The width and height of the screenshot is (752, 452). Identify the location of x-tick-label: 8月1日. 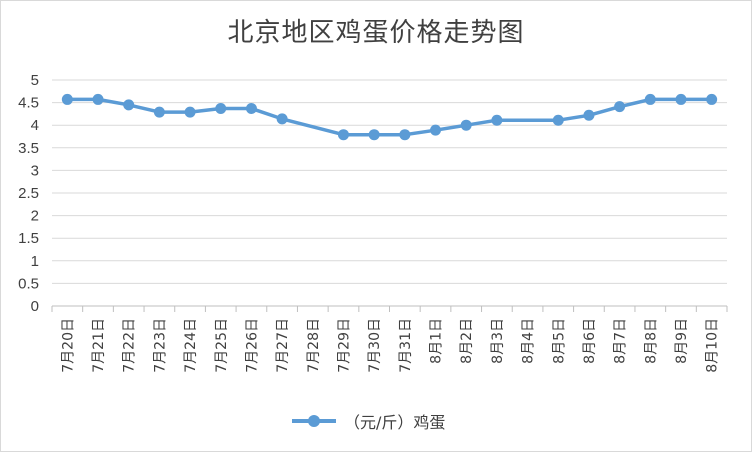
(437, 341).